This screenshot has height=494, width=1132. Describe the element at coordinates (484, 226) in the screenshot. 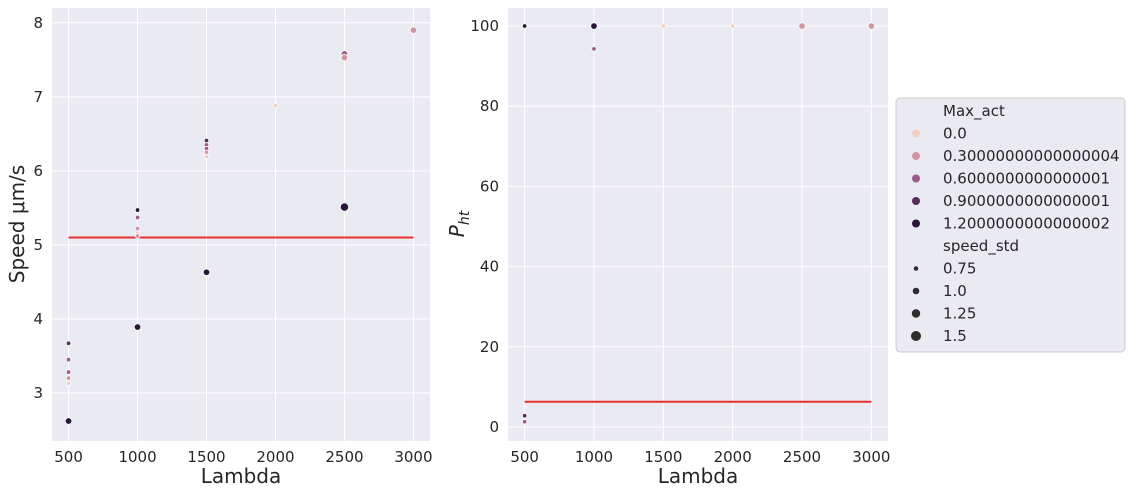

I see `pht-y-ticks: 0 20 40 60 80 100` at that location.